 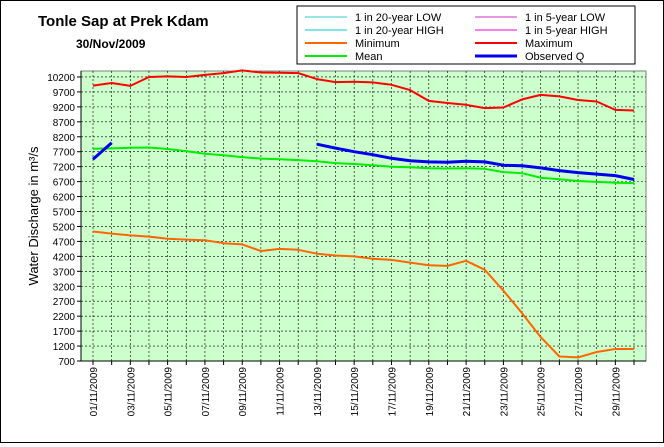 What do you see at coordinates (64, 183) in the screenshot?
I see `y-tick-label: 6700` at bounding box center [64, 183].